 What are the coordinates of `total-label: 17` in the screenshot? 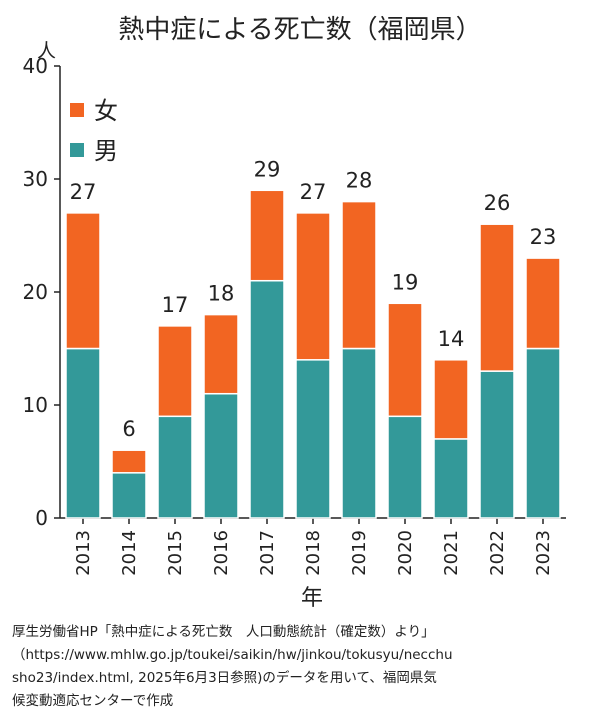 It's located at (175, 305).